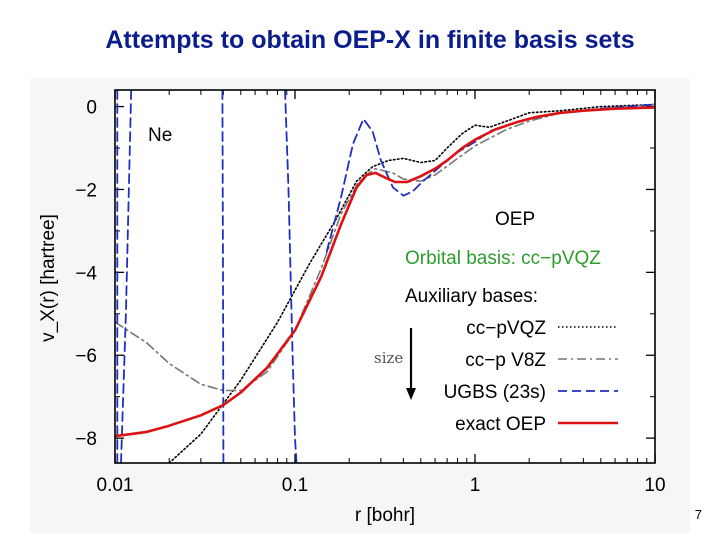  Describe the element at coordinates (495, 392) in the screenshot. I see `legend-label: UGBS (23s)` at that location.